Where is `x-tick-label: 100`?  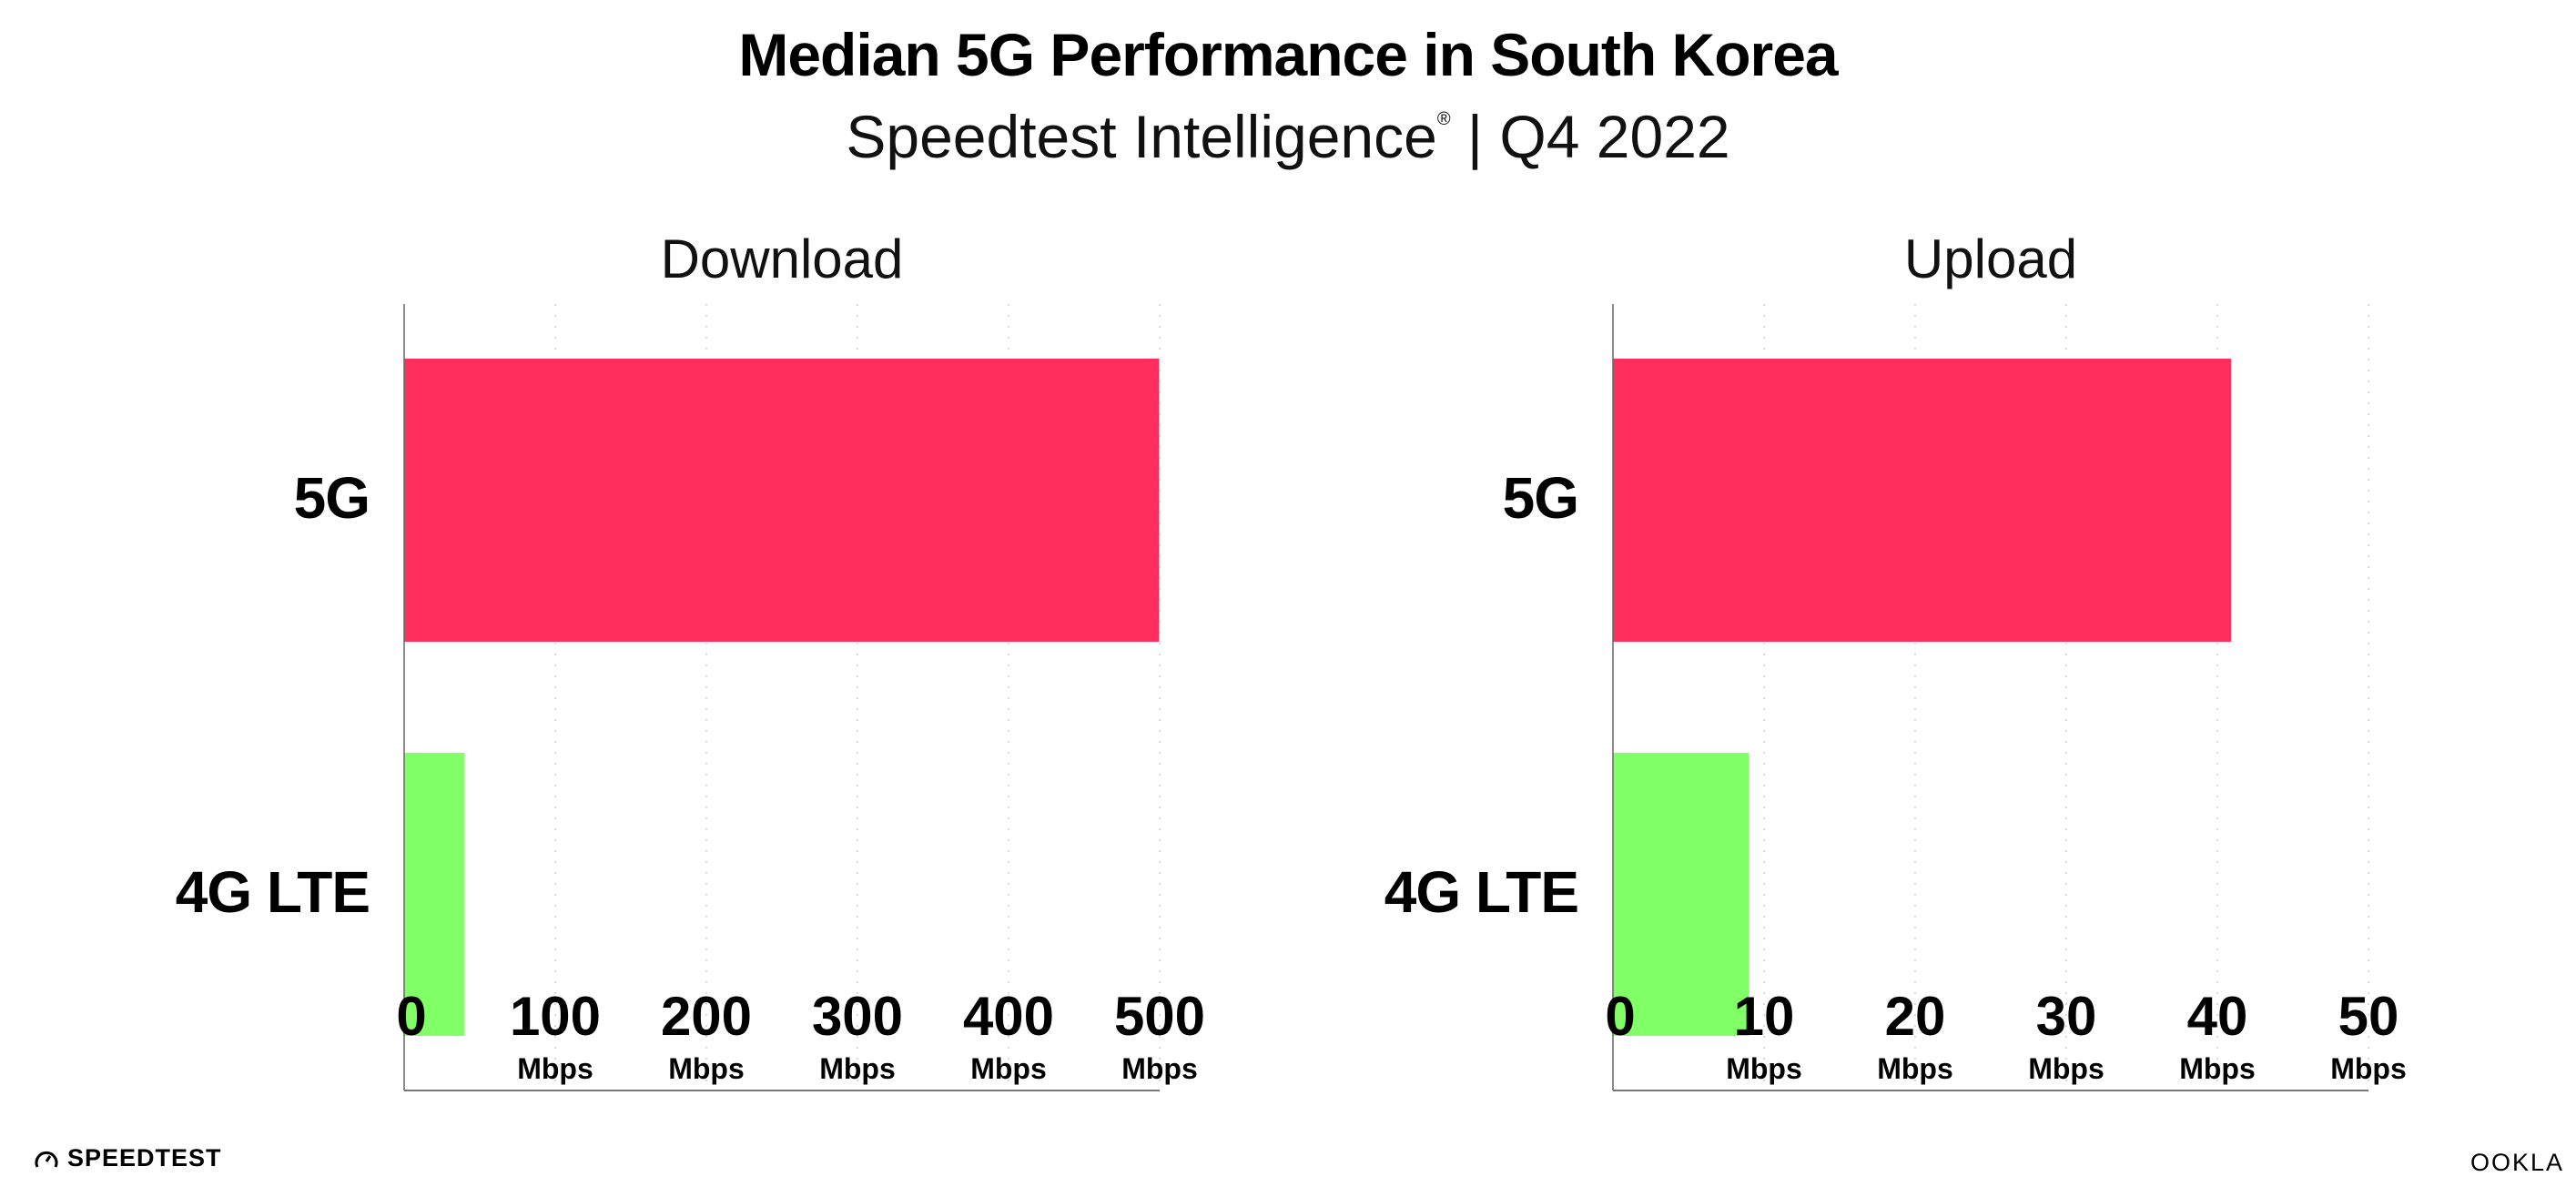
x-tick-label: 100 is located at coordinates (555, 1017).